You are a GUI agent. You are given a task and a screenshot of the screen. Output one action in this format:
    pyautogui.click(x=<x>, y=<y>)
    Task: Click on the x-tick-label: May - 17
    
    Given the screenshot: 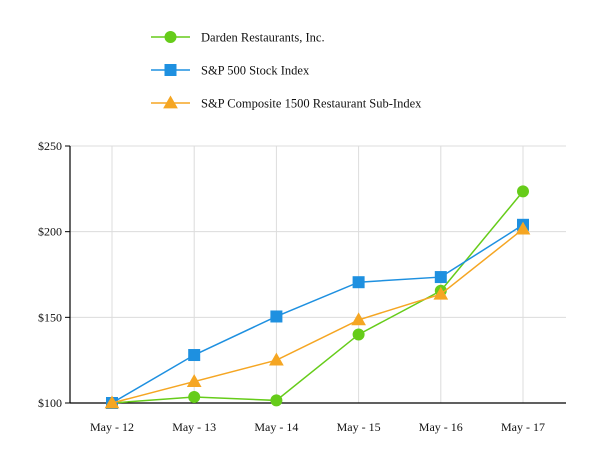 What is the action you would take?
    pyautogui.click(x=523, y=427)
    